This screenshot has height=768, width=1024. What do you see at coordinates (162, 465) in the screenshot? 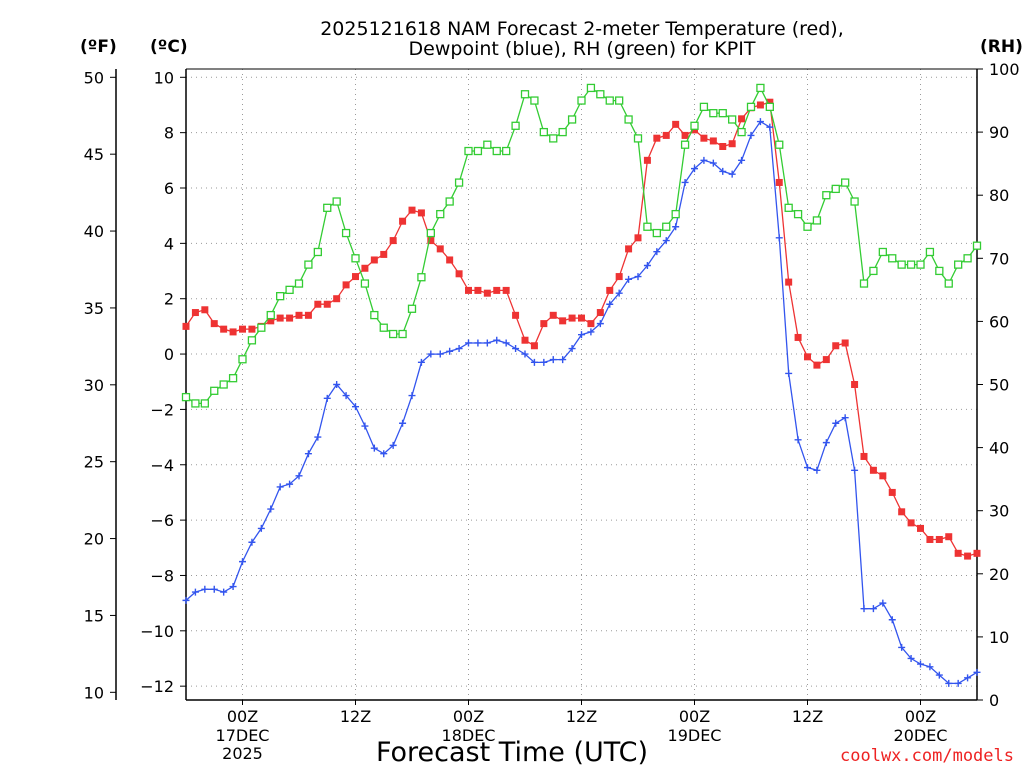
I see `celsius-tick-label: −4` at bounding box center [162, 465].